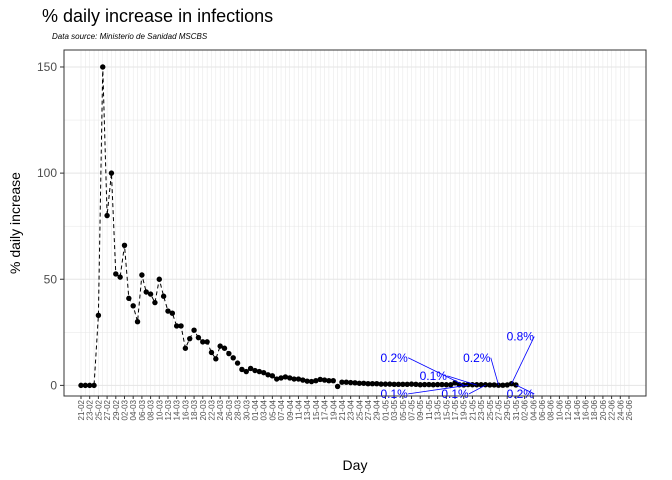 This screenshot has height=480, width=672. I want to click on x-tick-label: 04-03, so click(133, 409).